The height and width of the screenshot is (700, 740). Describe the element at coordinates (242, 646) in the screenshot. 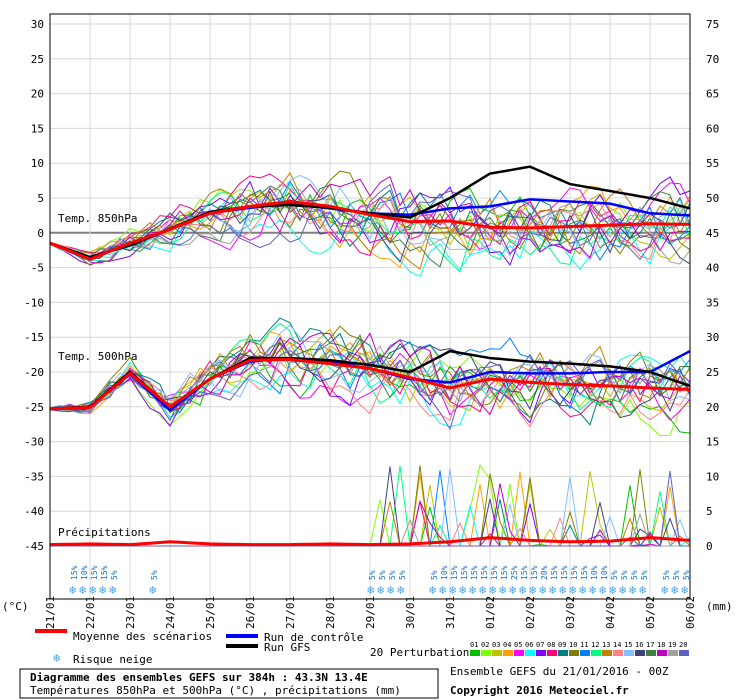

I see `legend-gfs-swatch` at that location.